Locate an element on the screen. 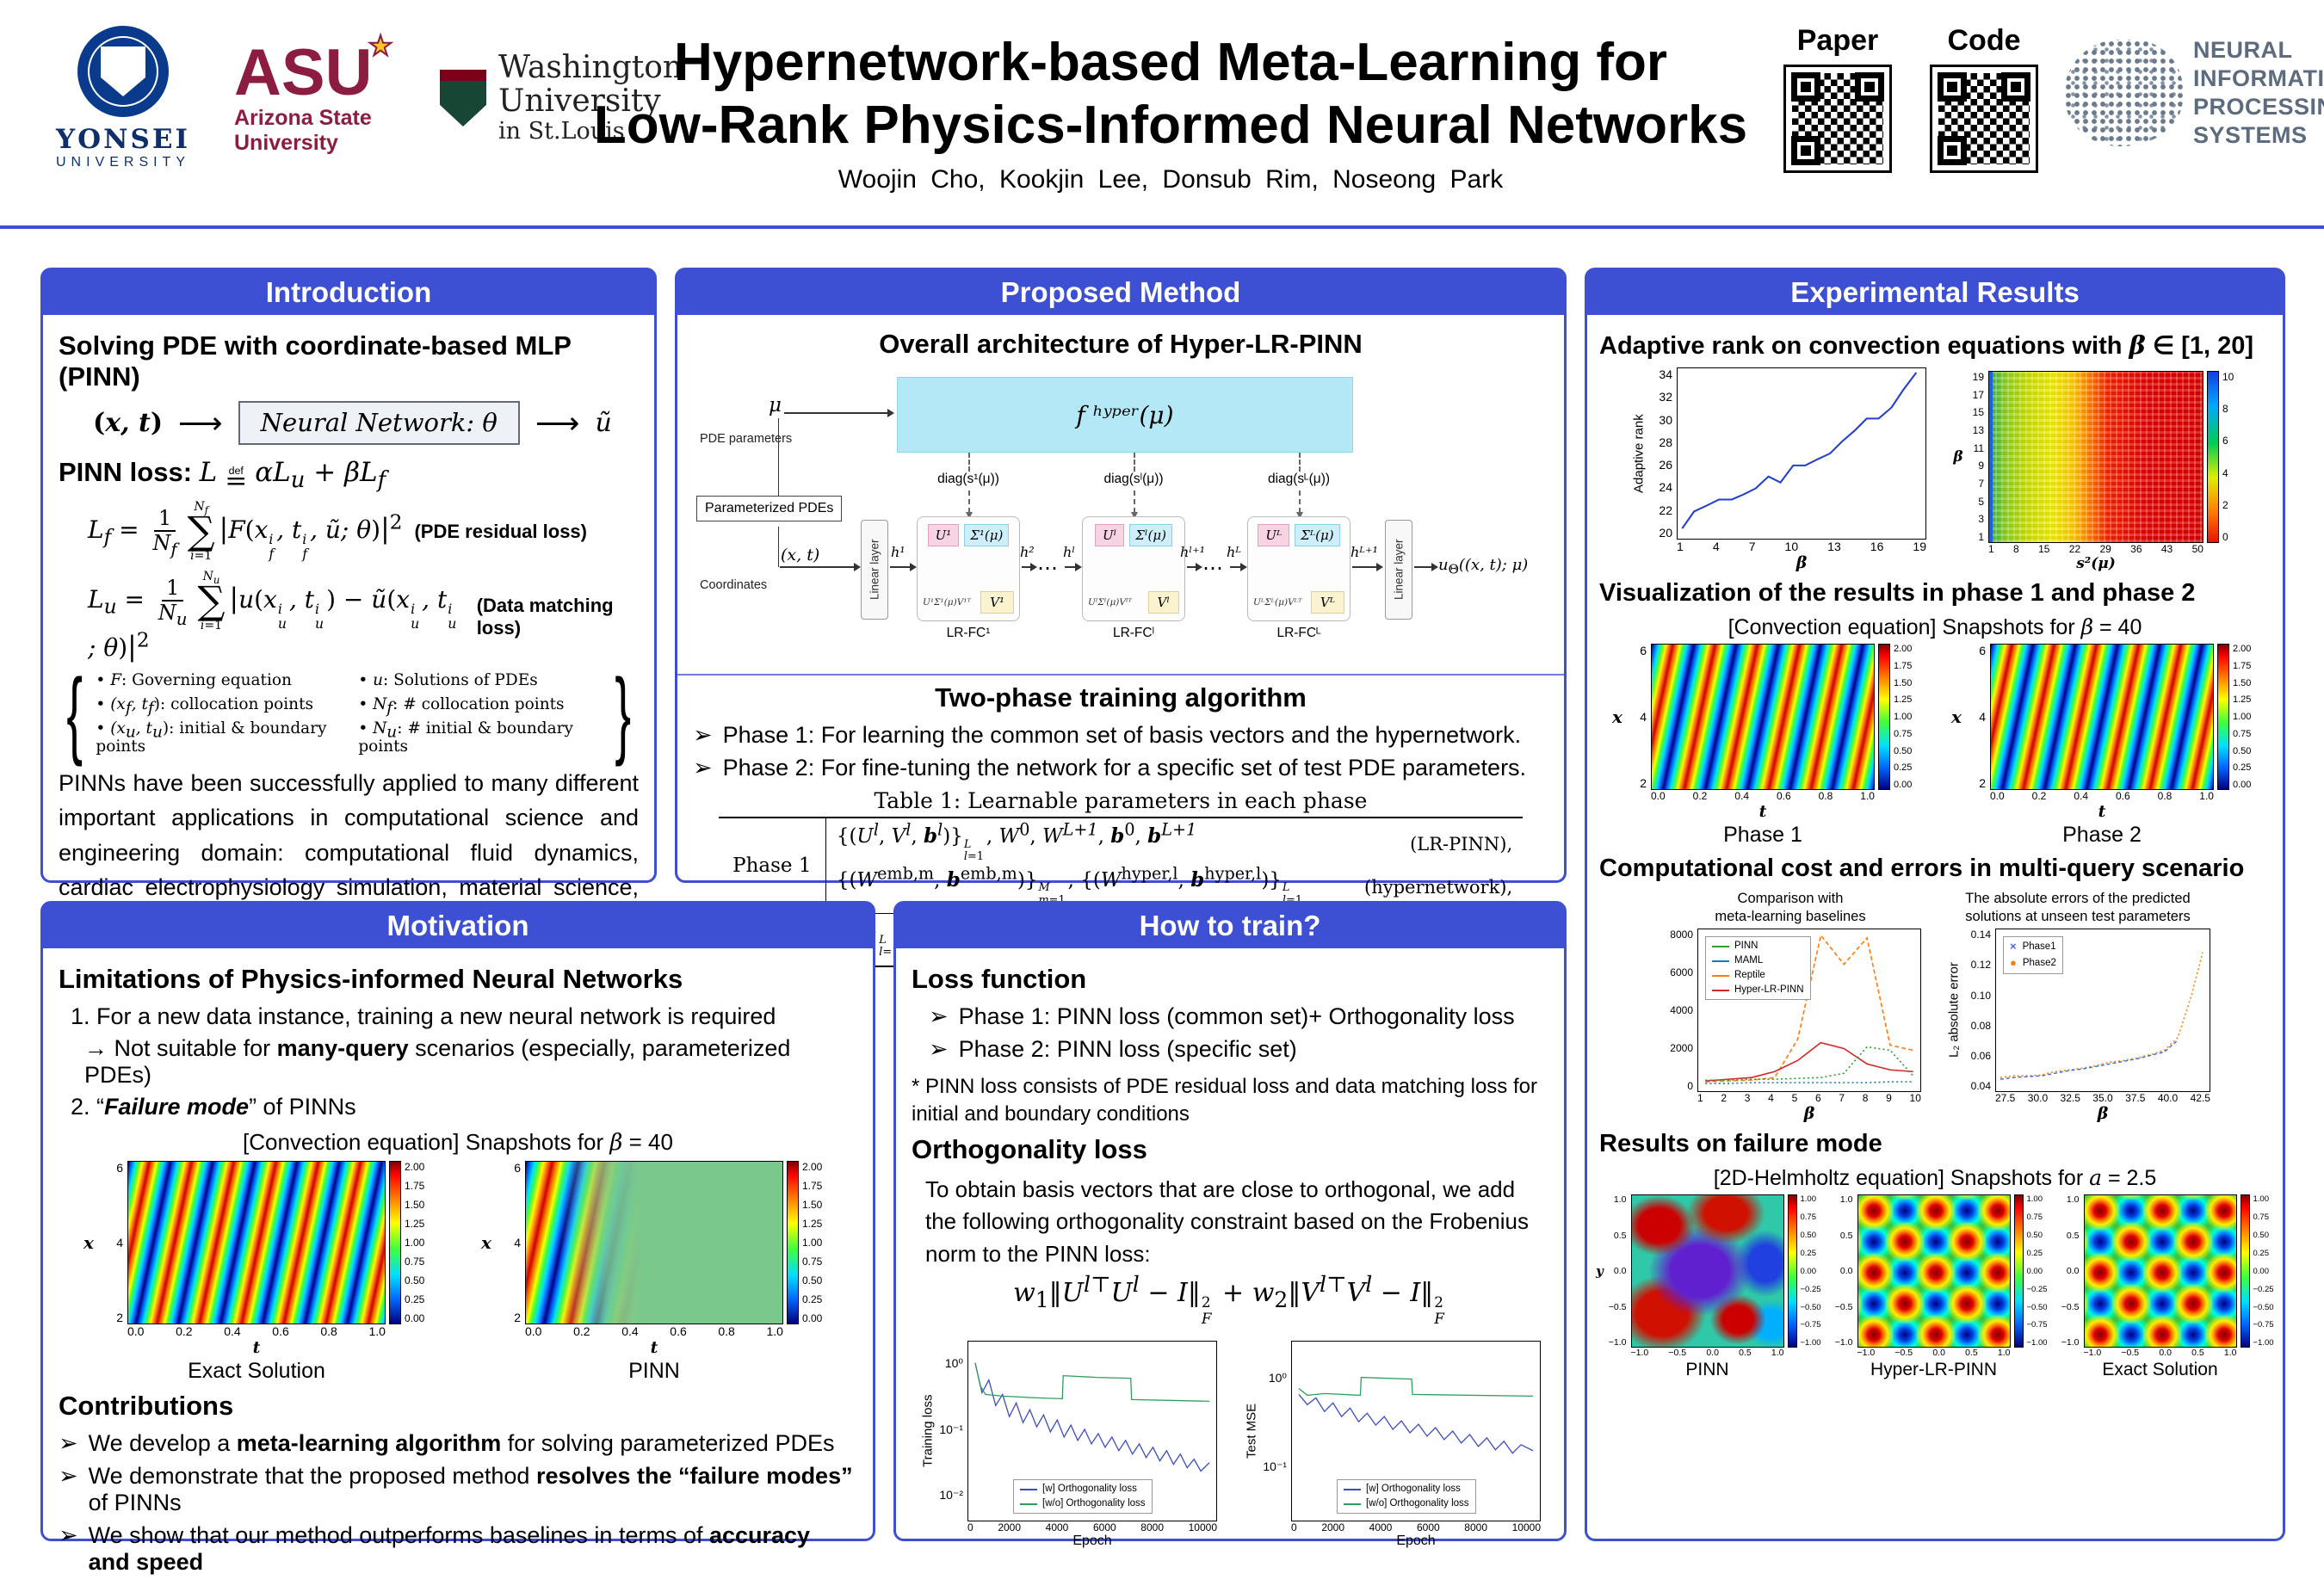  legend-item: • (xf, tf): collocation points is located at coordinates (204, 706).